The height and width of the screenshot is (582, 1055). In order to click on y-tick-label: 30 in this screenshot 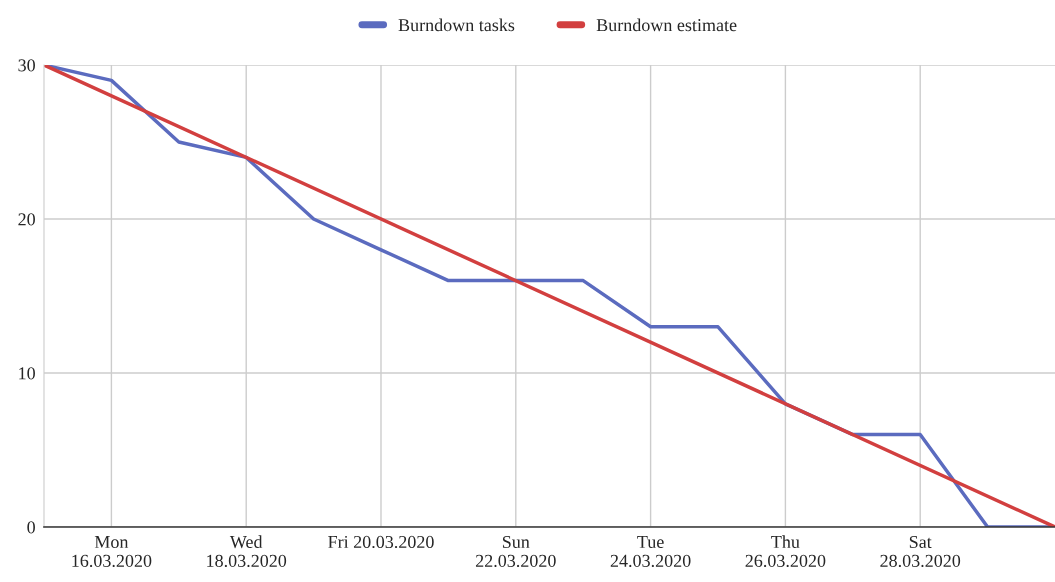, I will do `click(26, 65)`.